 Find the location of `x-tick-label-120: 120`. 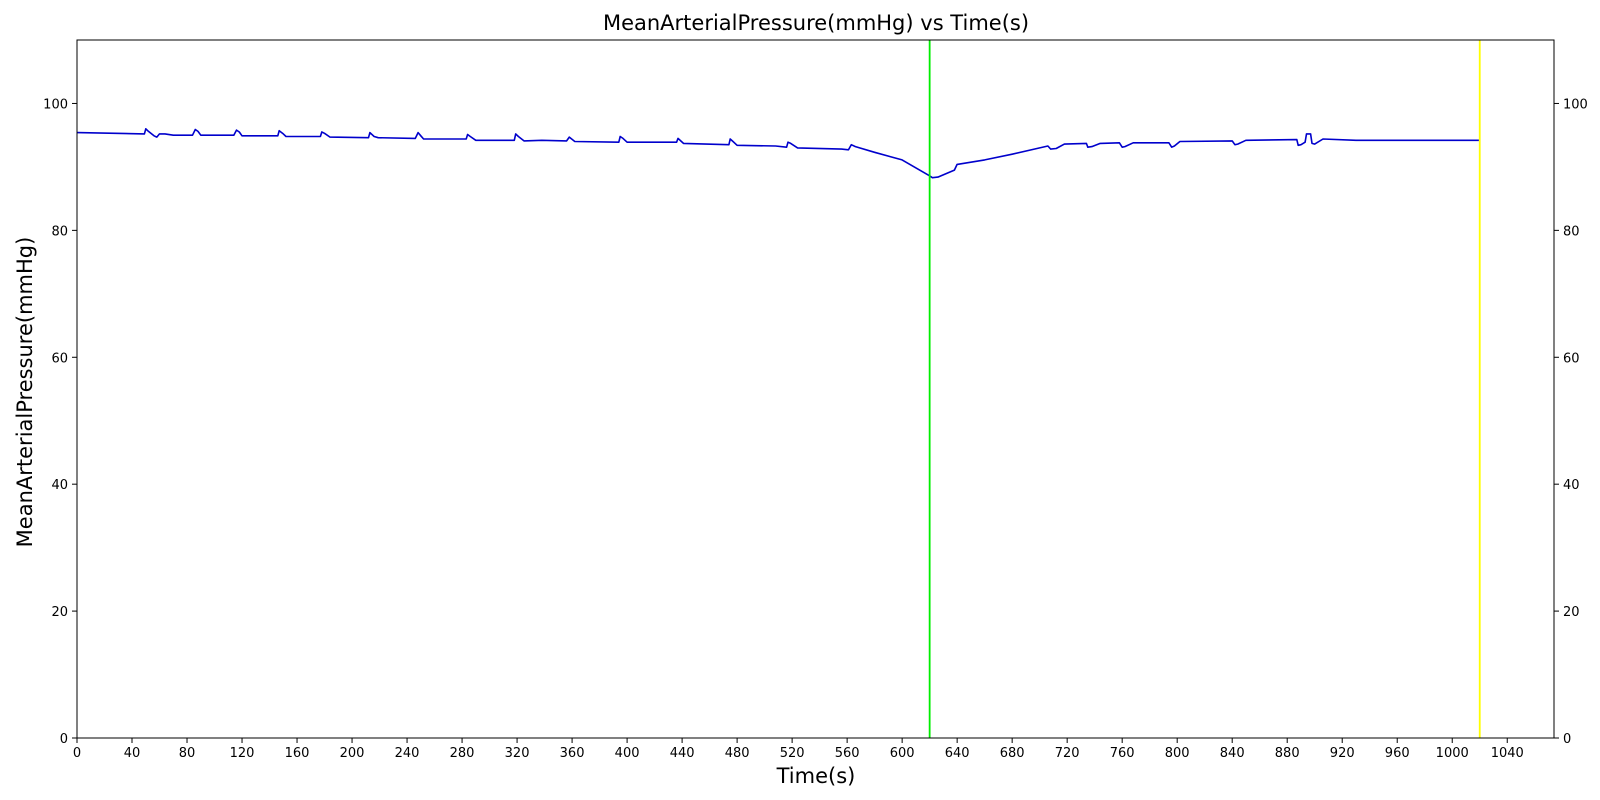

x-tick-label-120: 120 is located at coordinates (242, 753).